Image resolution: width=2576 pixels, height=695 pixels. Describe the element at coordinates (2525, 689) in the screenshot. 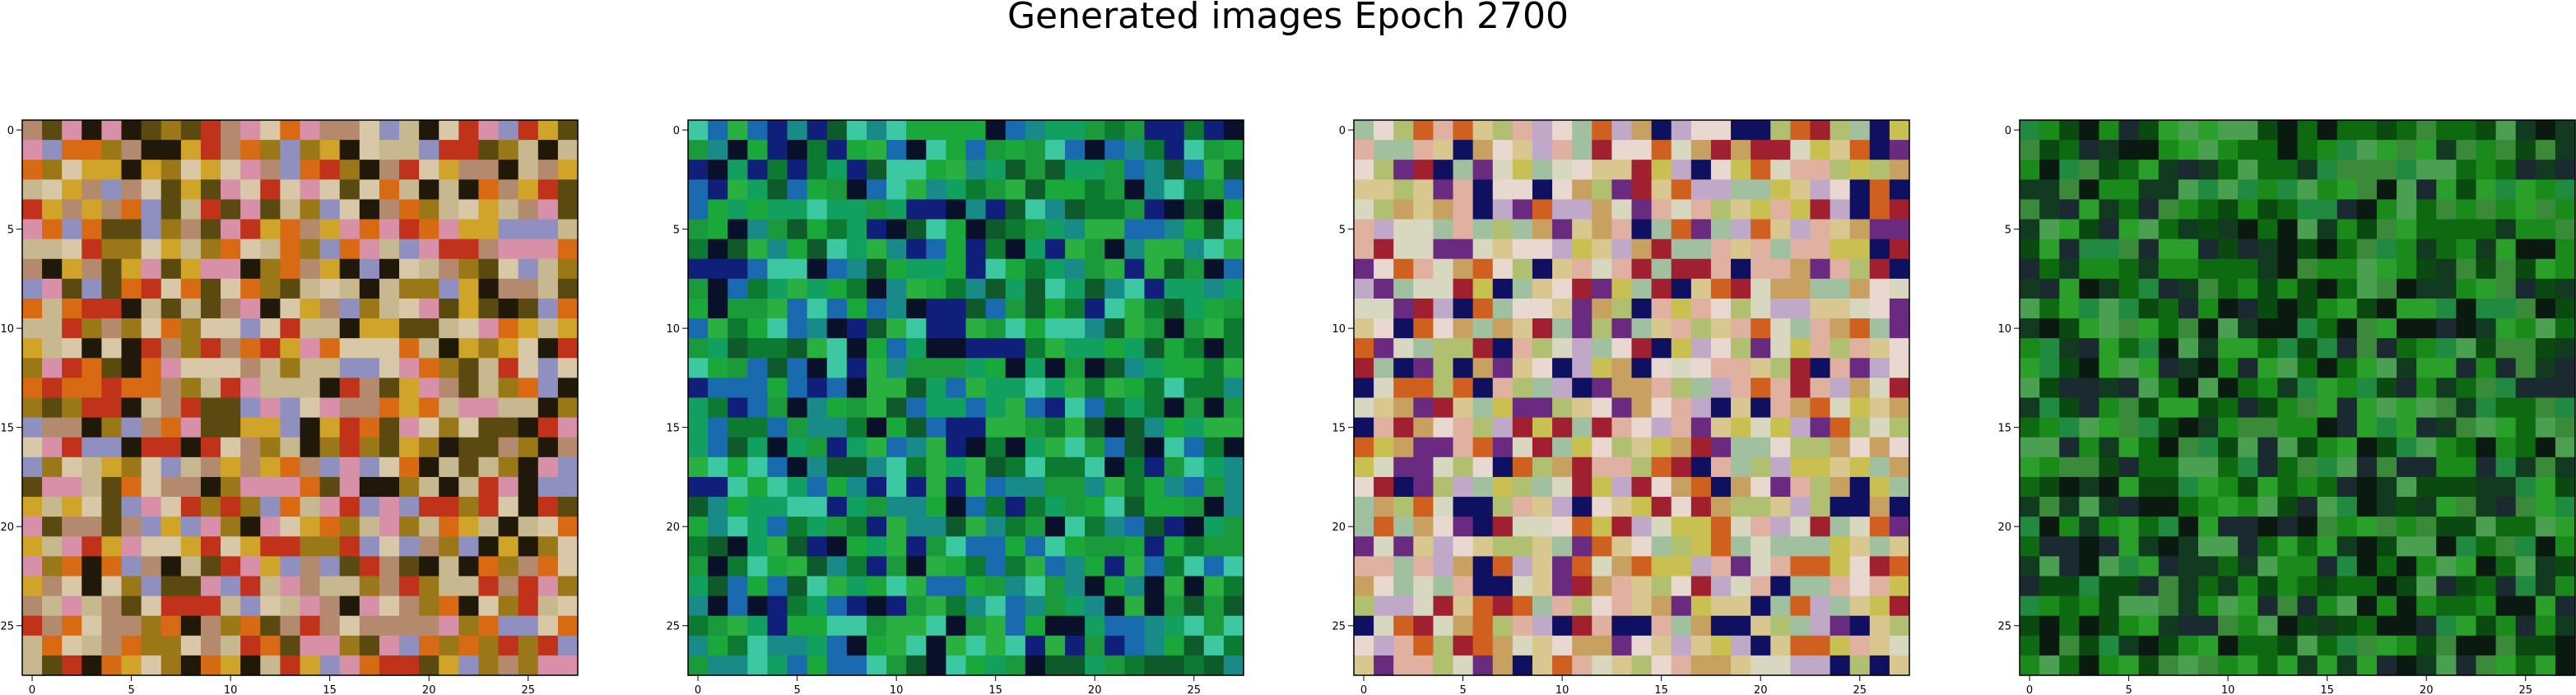

I see `x-tick-label: 25` at that location.